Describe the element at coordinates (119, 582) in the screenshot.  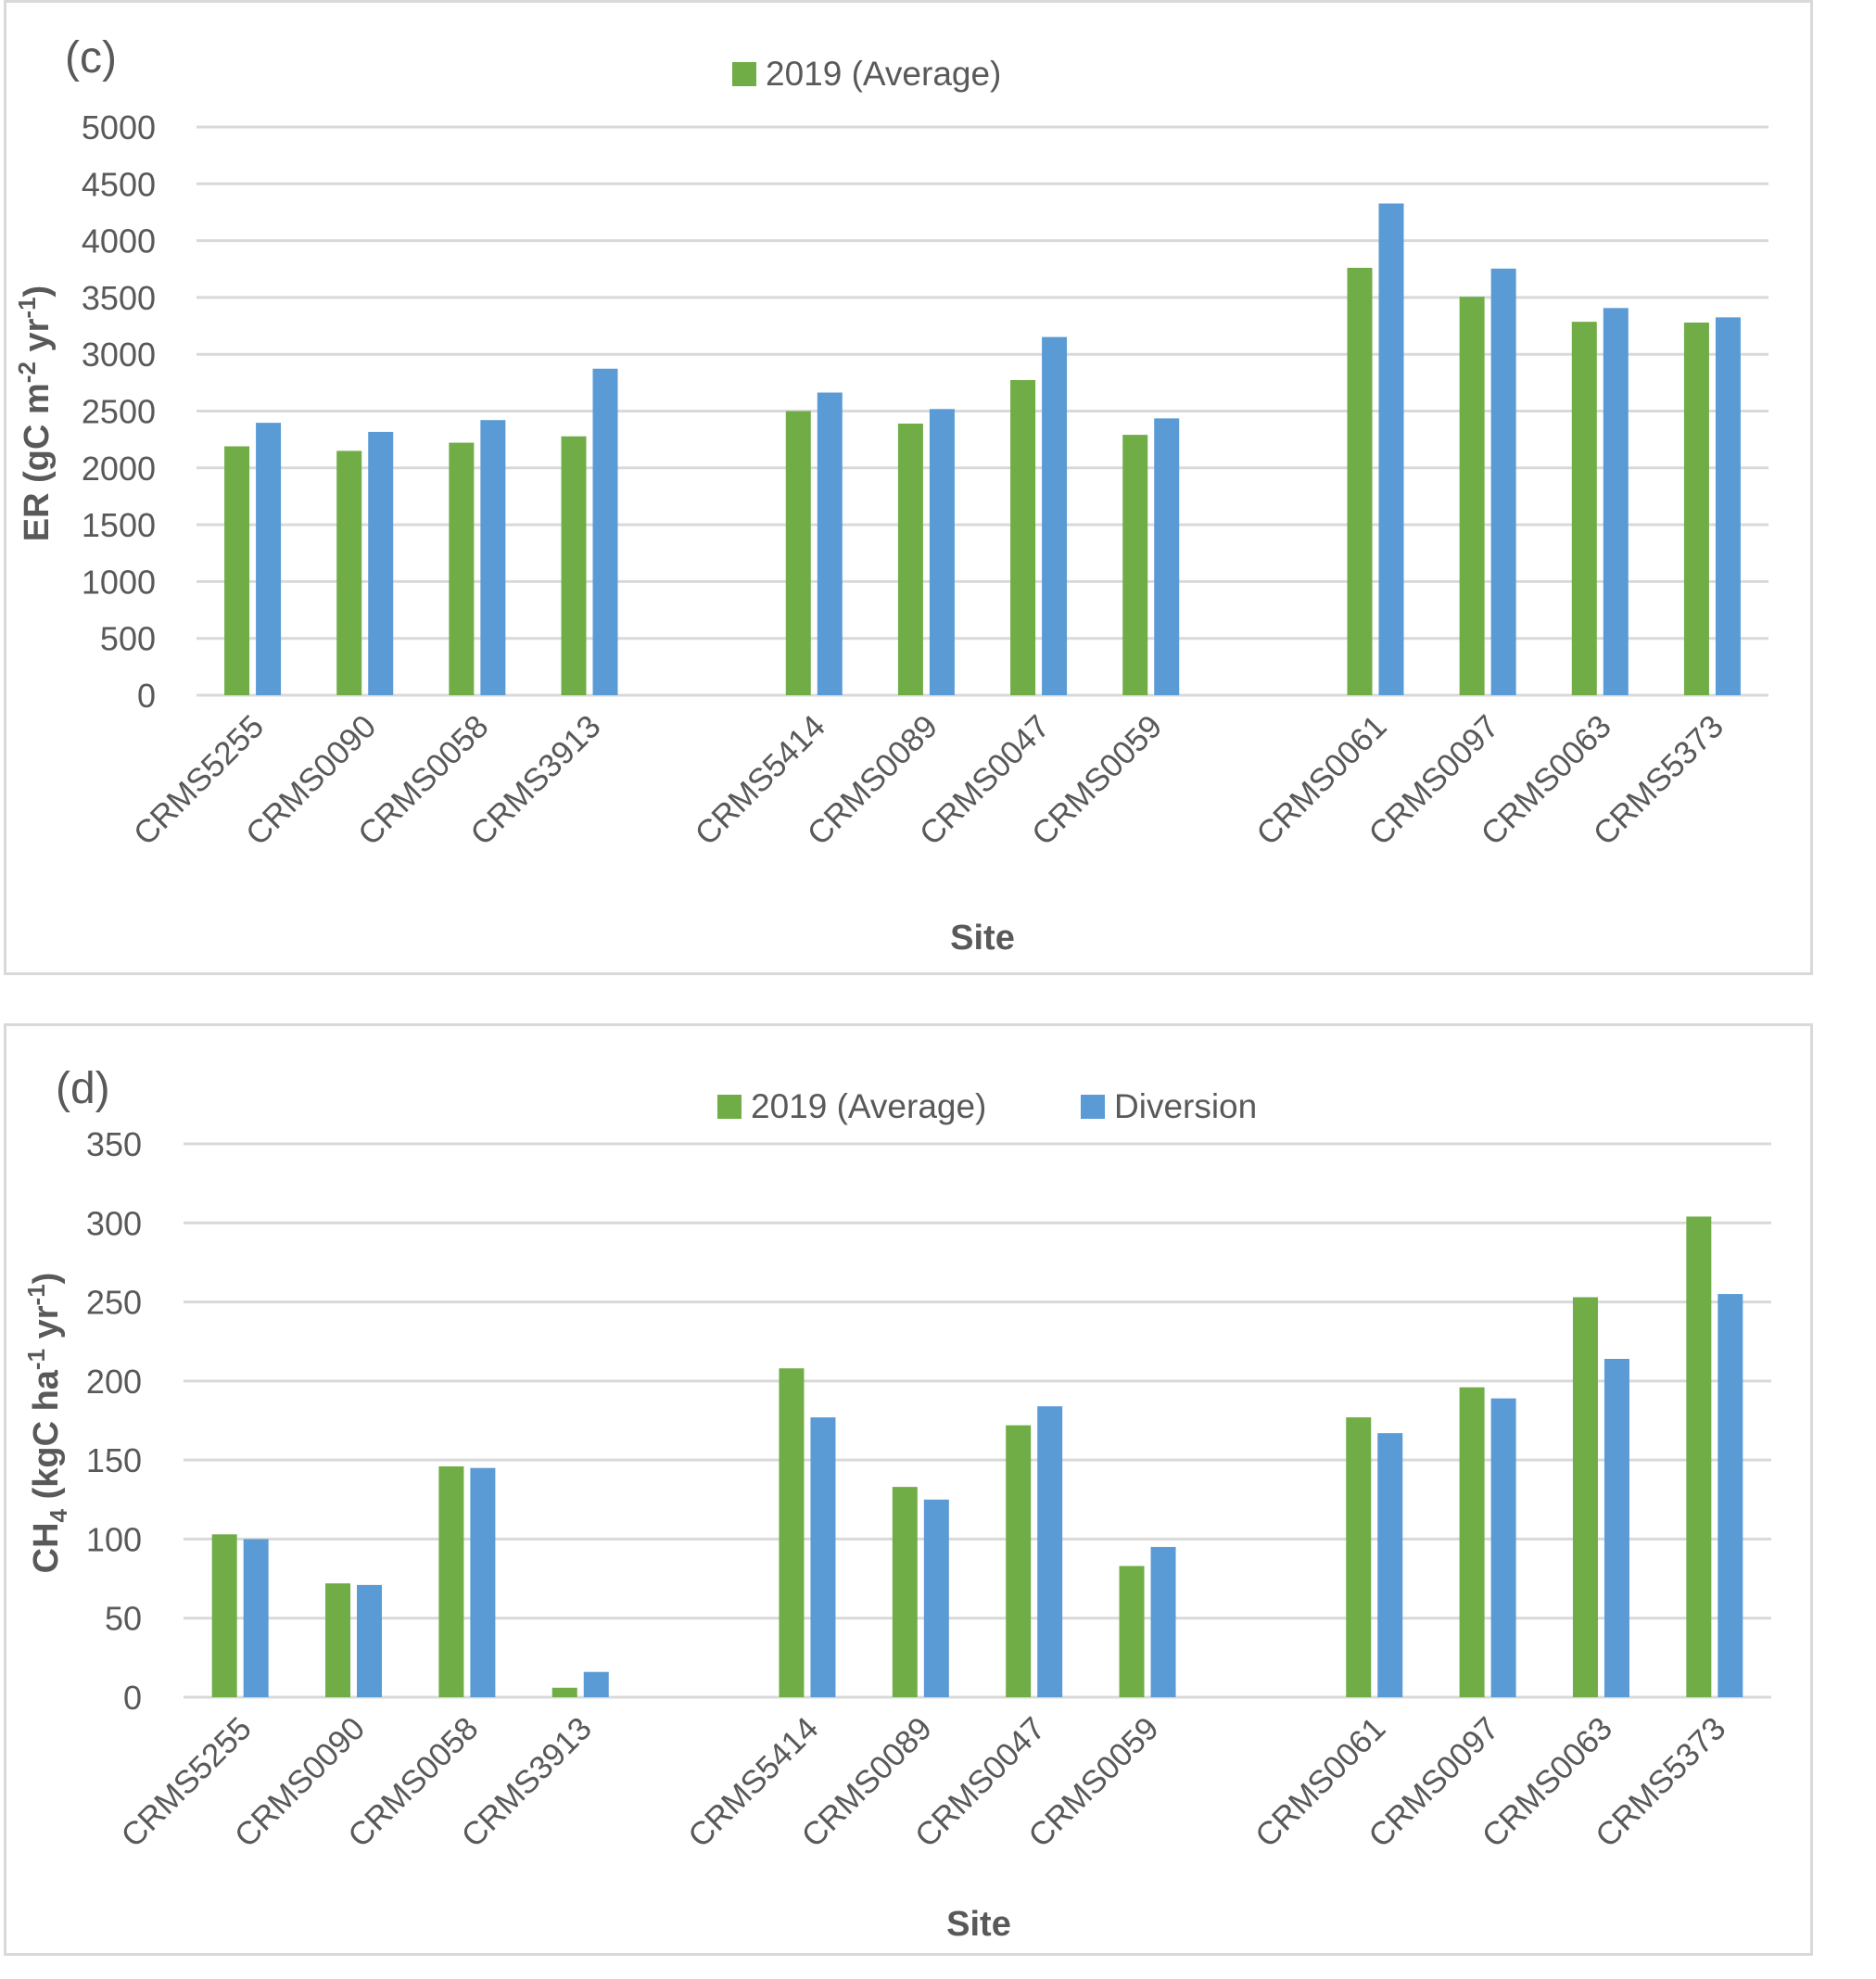
I see `y-tick-label: 1000` at that location.